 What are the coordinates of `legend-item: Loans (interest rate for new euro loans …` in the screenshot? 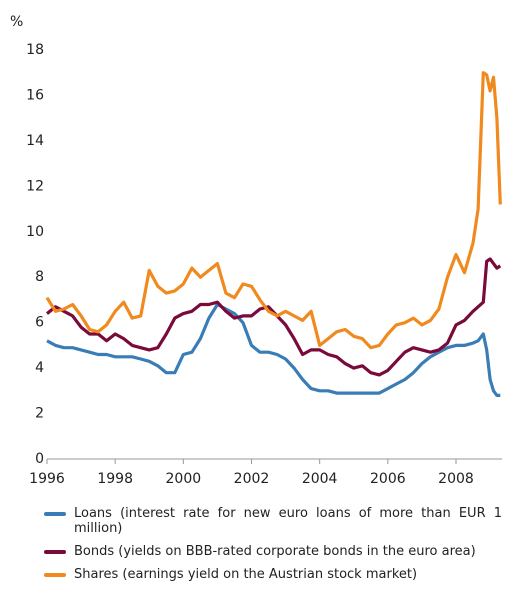 It's located at (273, 521).